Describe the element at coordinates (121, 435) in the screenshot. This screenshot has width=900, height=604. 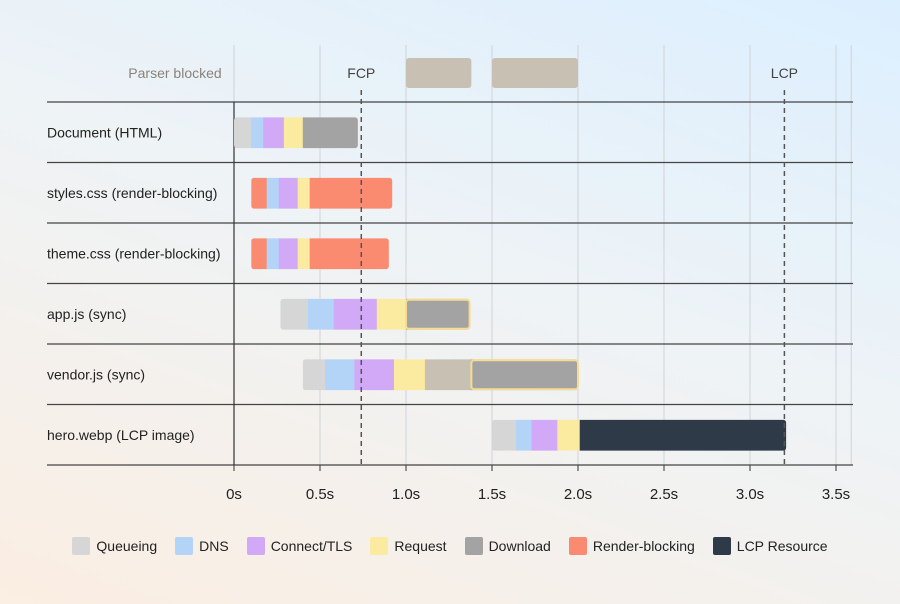
I see `row-label: hero.webp (LCP image)` at that location.